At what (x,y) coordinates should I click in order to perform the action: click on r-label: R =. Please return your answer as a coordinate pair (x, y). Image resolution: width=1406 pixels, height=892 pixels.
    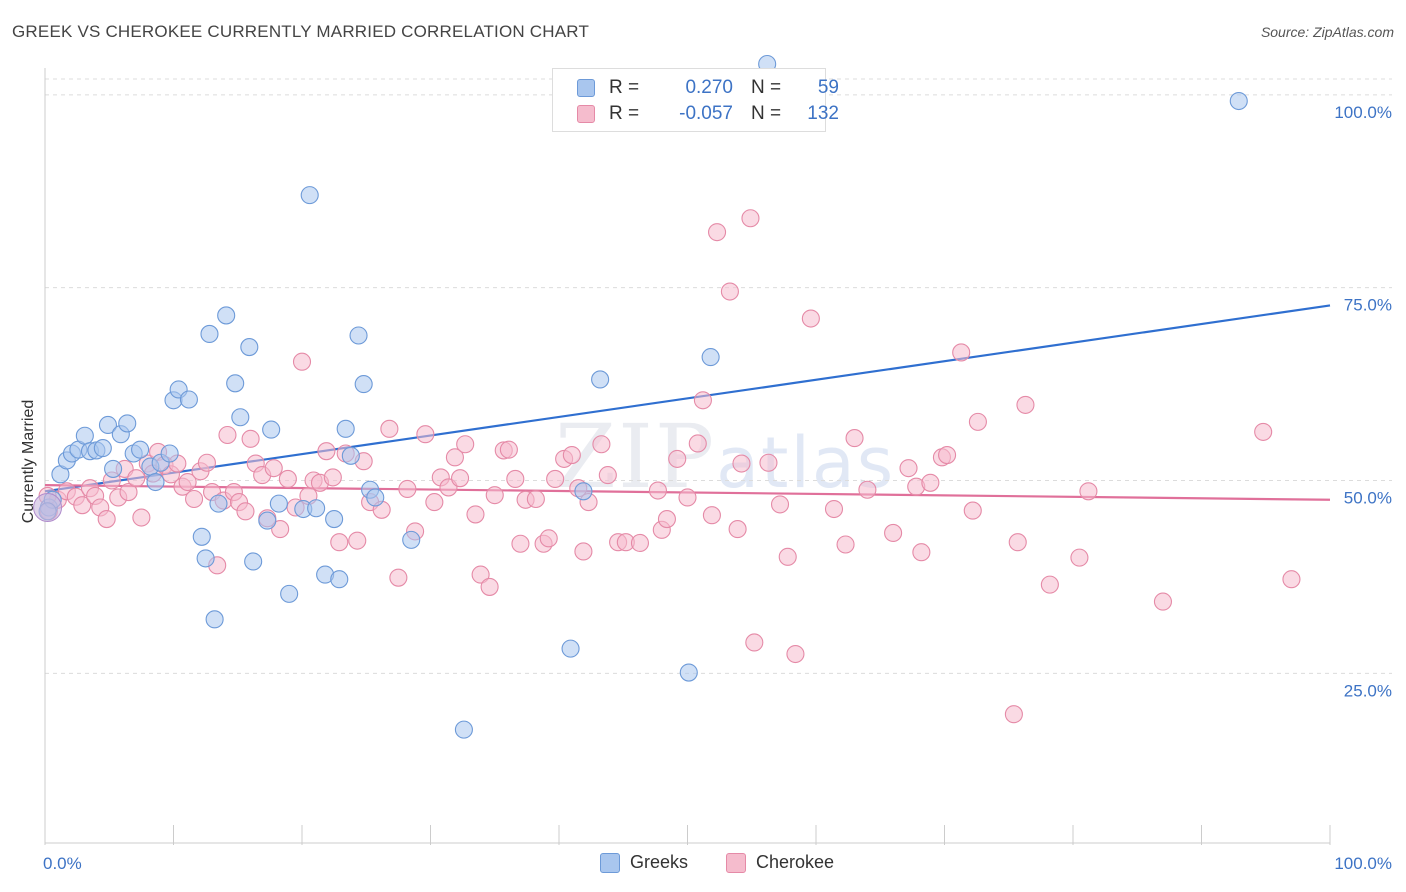
    Looking at the image, I should click on (624, 87).